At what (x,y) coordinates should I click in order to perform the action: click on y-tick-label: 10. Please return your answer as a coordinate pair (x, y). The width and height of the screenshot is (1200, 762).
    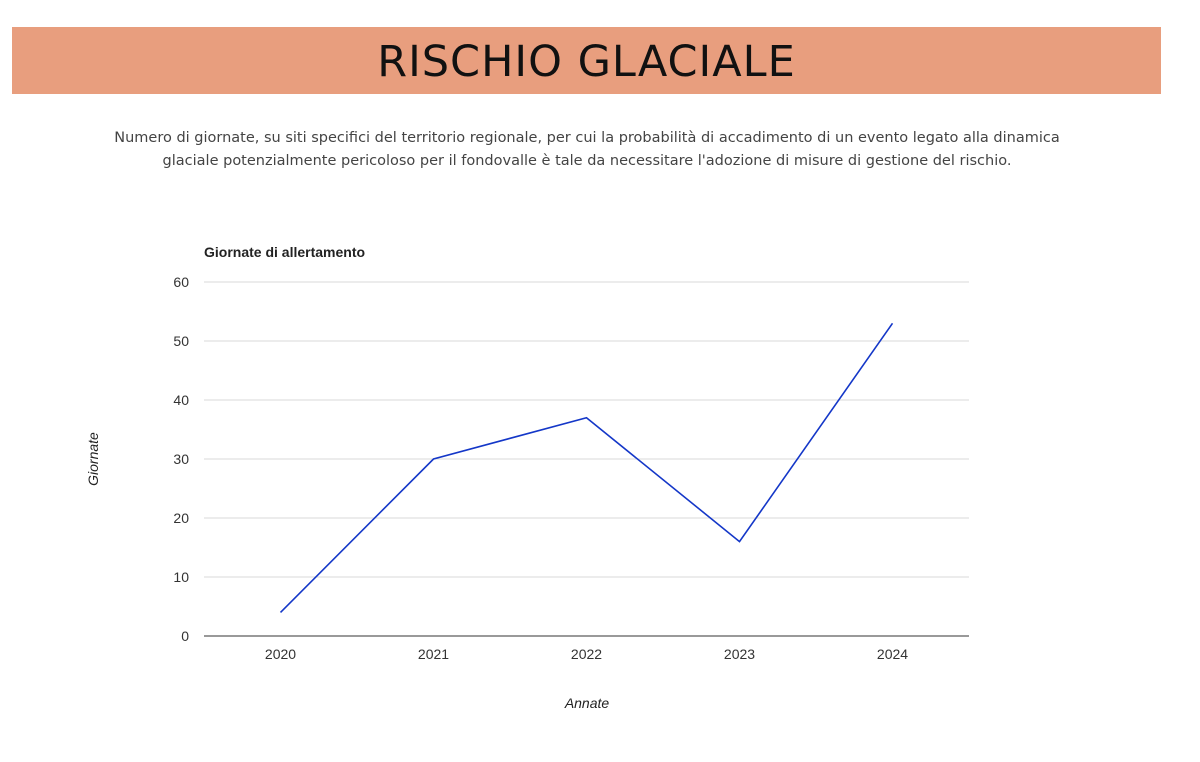
    Looking at the image, I should click on (181, 577).